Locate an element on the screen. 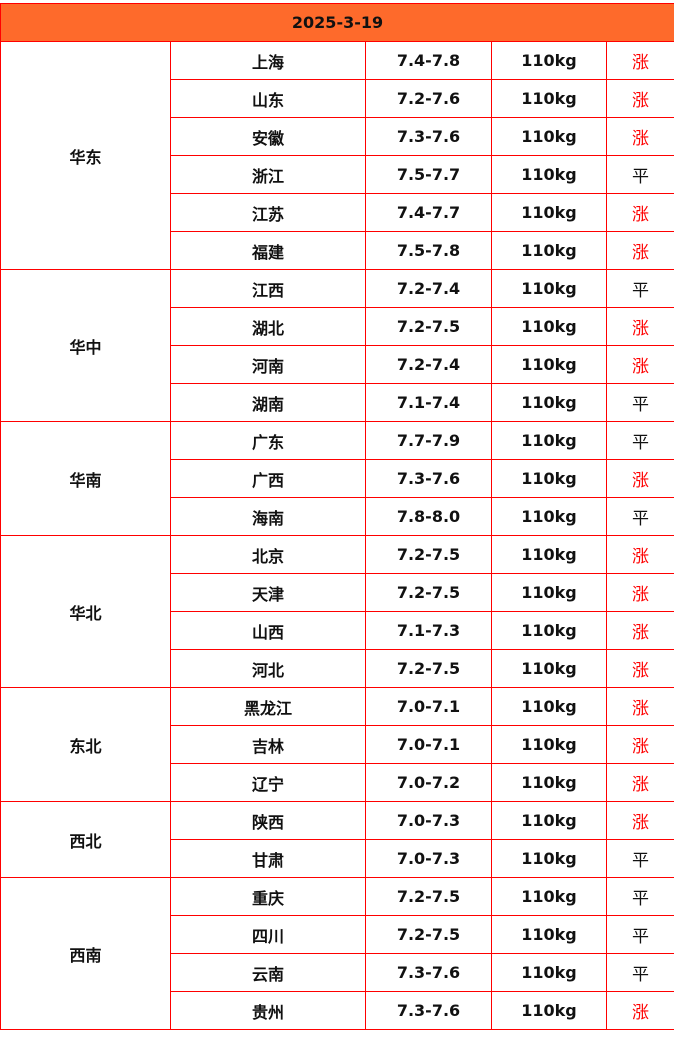 The image size is (674, 1038). table-row: 华北 北京 7.2-7.5 110kg 涨 is located at coordinates (337, 611).